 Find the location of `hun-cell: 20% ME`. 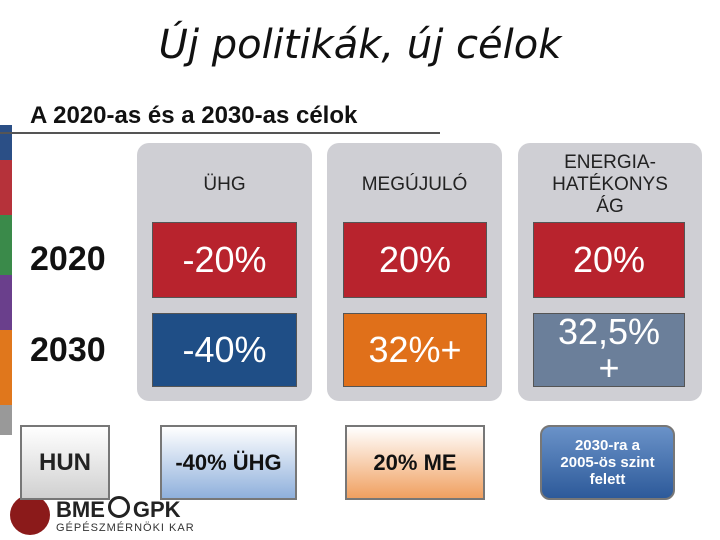

hun-cell: 20% ME is located at coordinates (415, 462).